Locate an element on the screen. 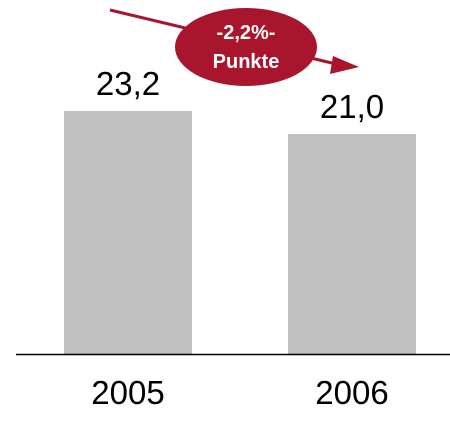 The height and width of the screenshot is (424, 450). change-annotation: -2,2%- Punkte is located at coordinates (234, 47).